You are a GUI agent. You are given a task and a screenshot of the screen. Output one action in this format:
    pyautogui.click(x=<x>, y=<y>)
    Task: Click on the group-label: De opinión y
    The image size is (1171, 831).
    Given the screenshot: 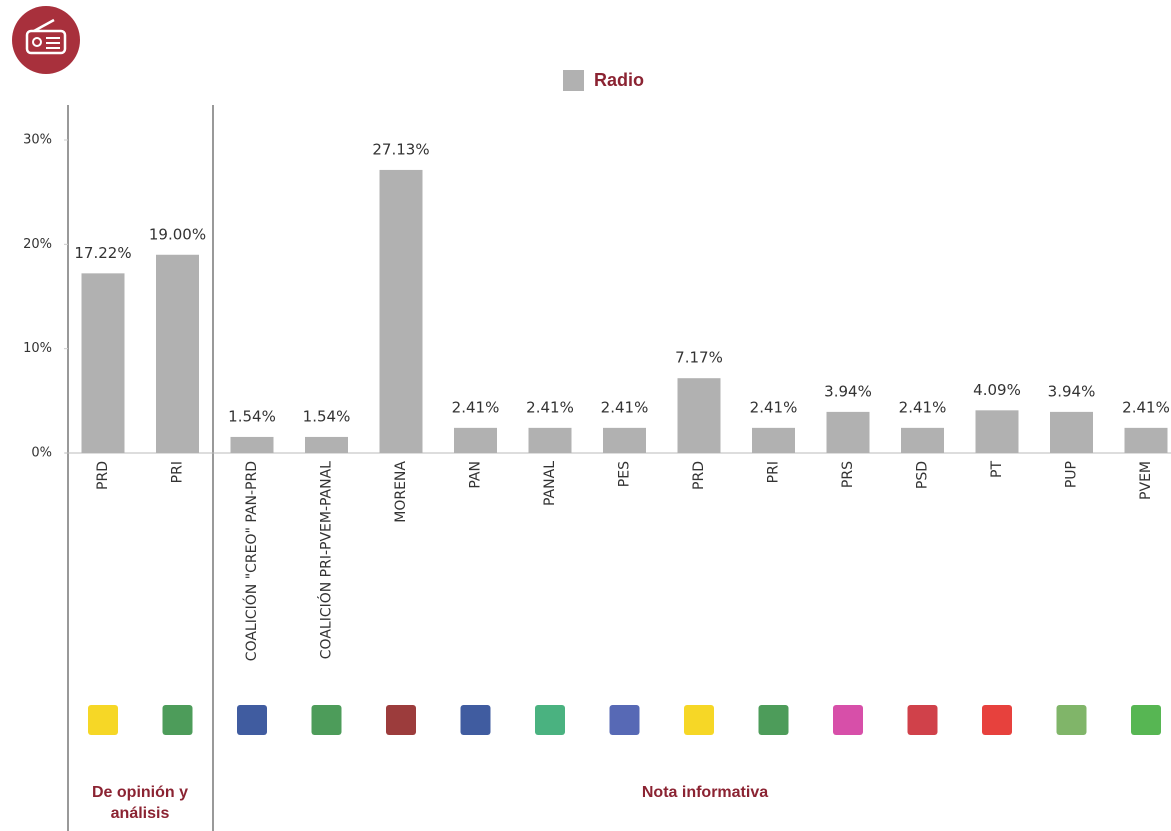 What is the action you would take?
    pyautogui.click(x=140, y=792)
    